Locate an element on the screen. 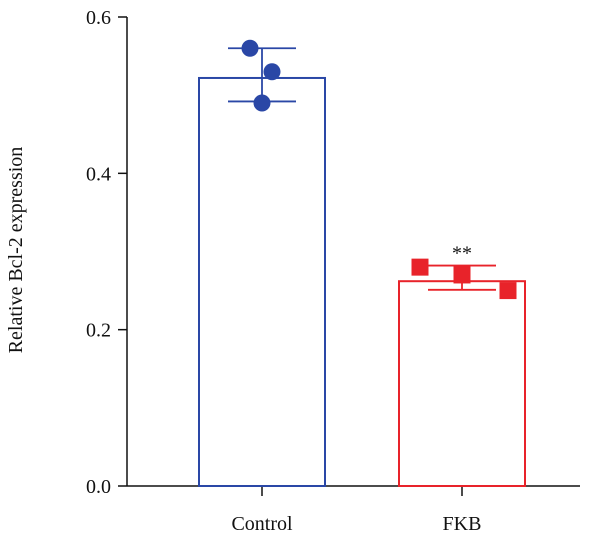 The width and height of the screenshot is (600, 550). annotations: ** is located at coordinates (462, 254).